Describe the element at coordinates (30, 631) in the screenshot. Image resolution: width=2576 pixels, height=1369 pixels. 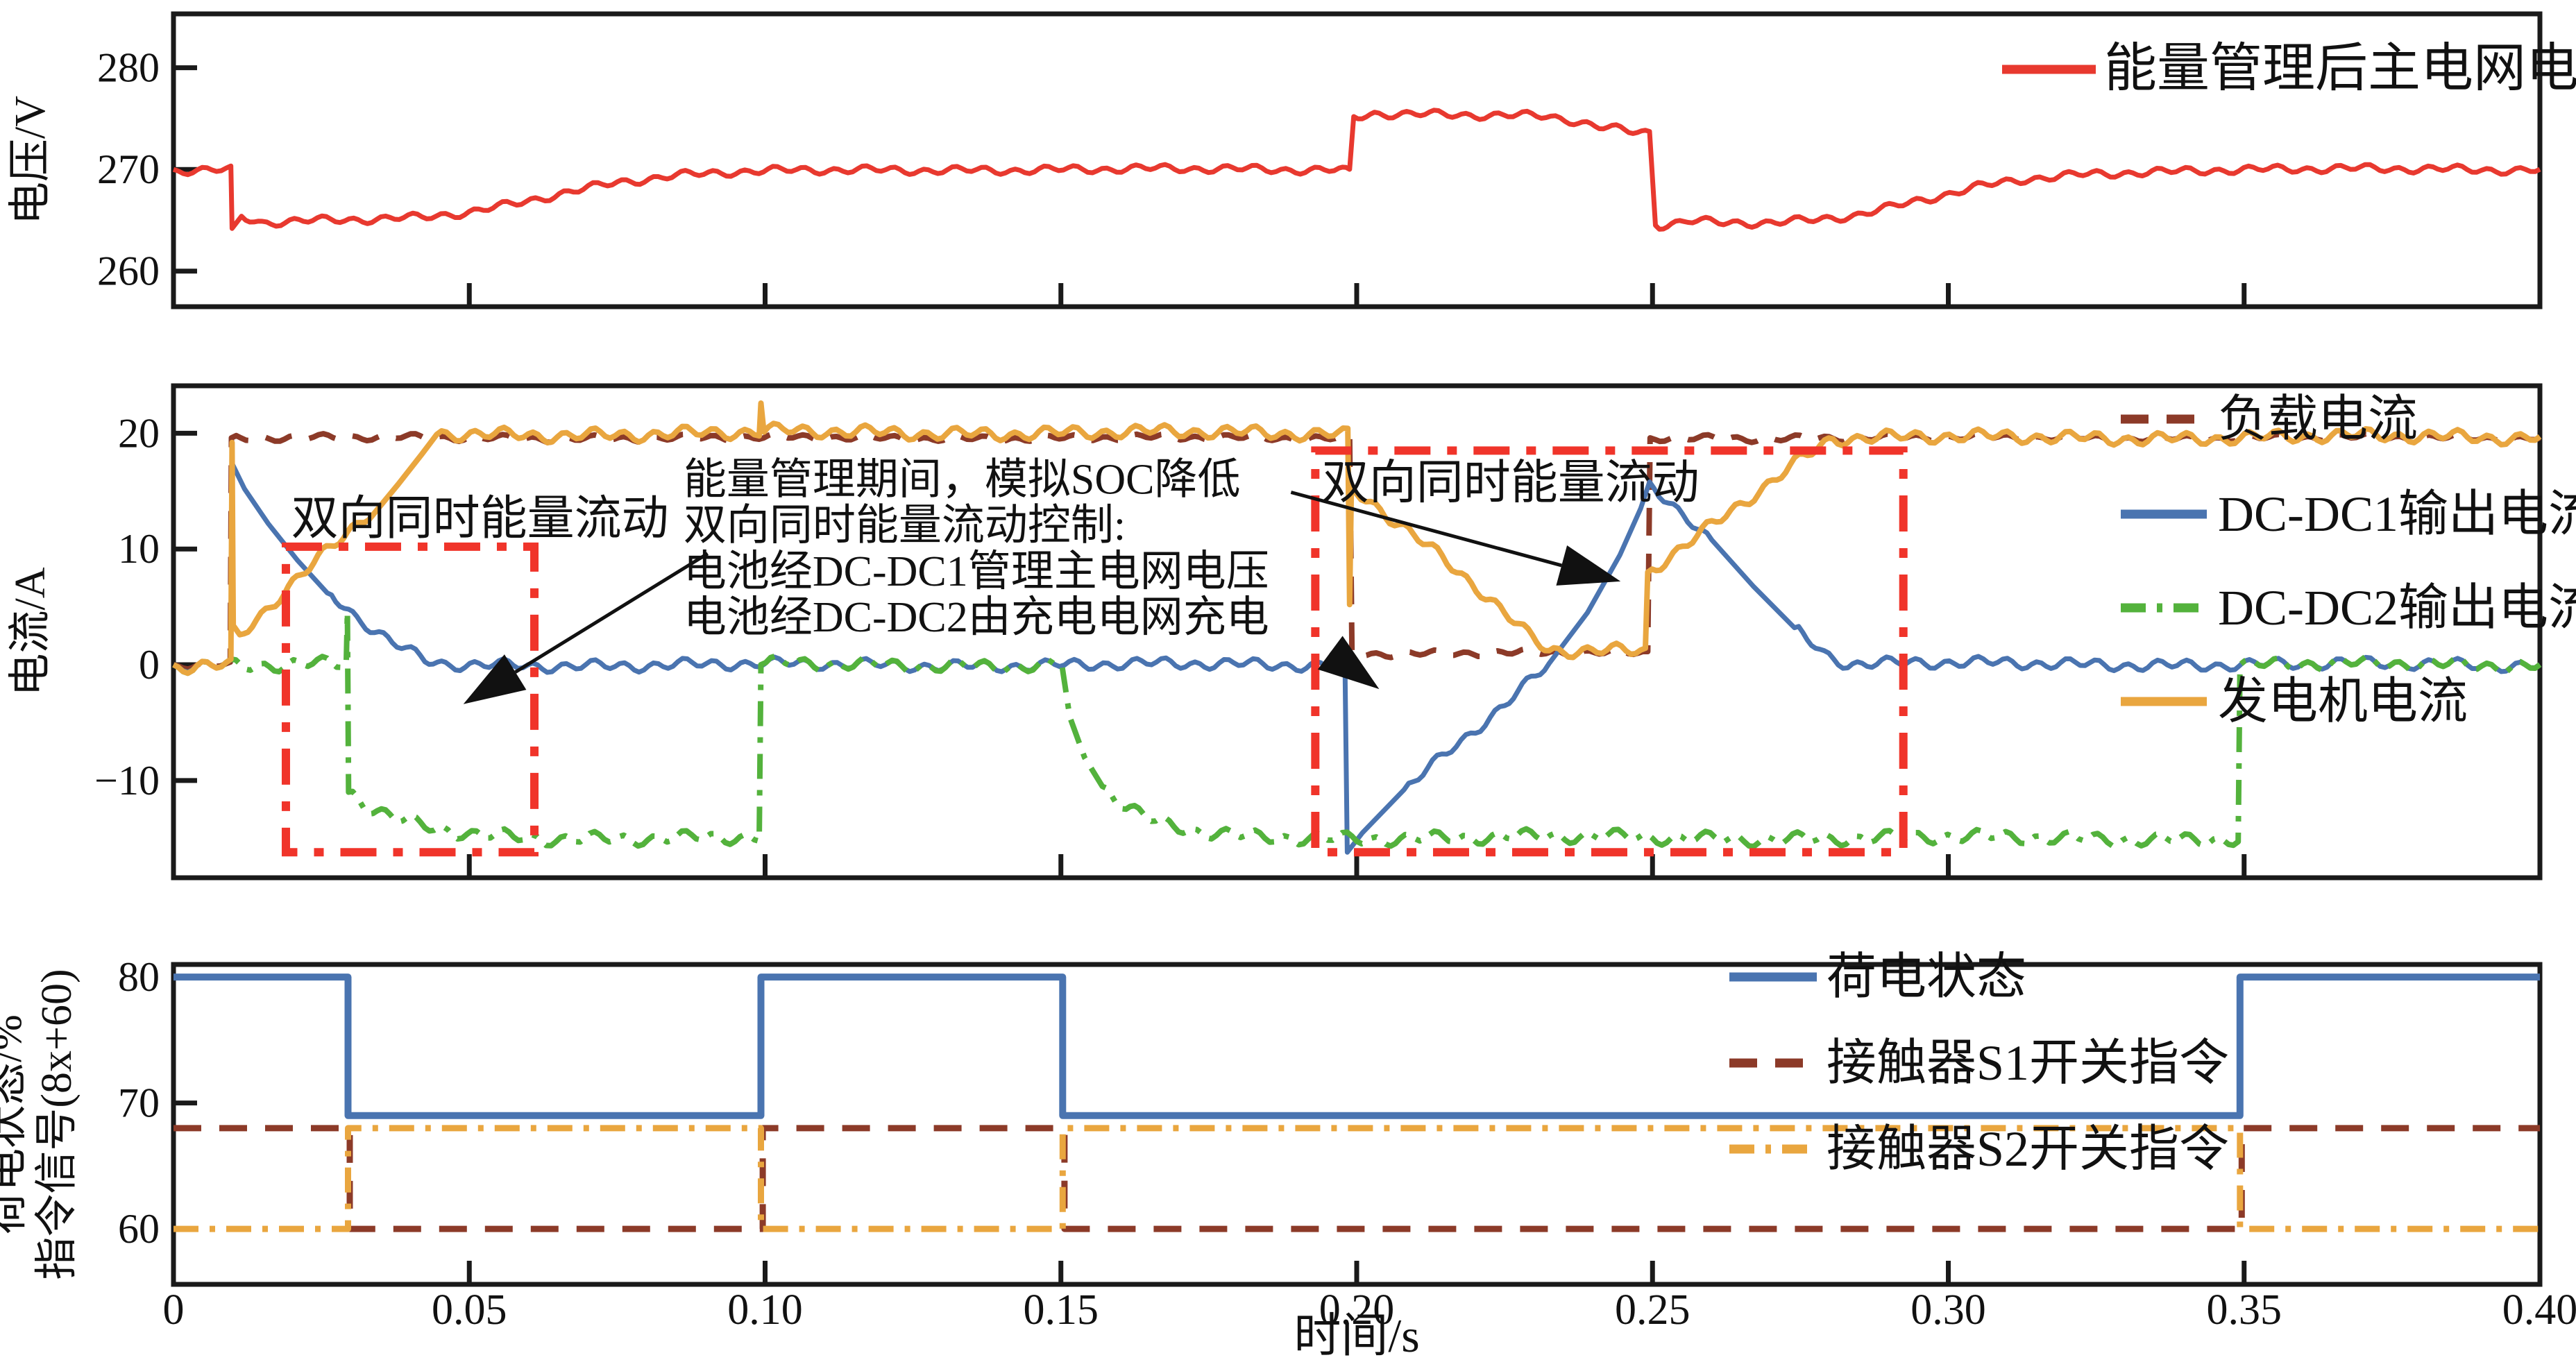
I see `y-axis-label: 电流/A` at that location.